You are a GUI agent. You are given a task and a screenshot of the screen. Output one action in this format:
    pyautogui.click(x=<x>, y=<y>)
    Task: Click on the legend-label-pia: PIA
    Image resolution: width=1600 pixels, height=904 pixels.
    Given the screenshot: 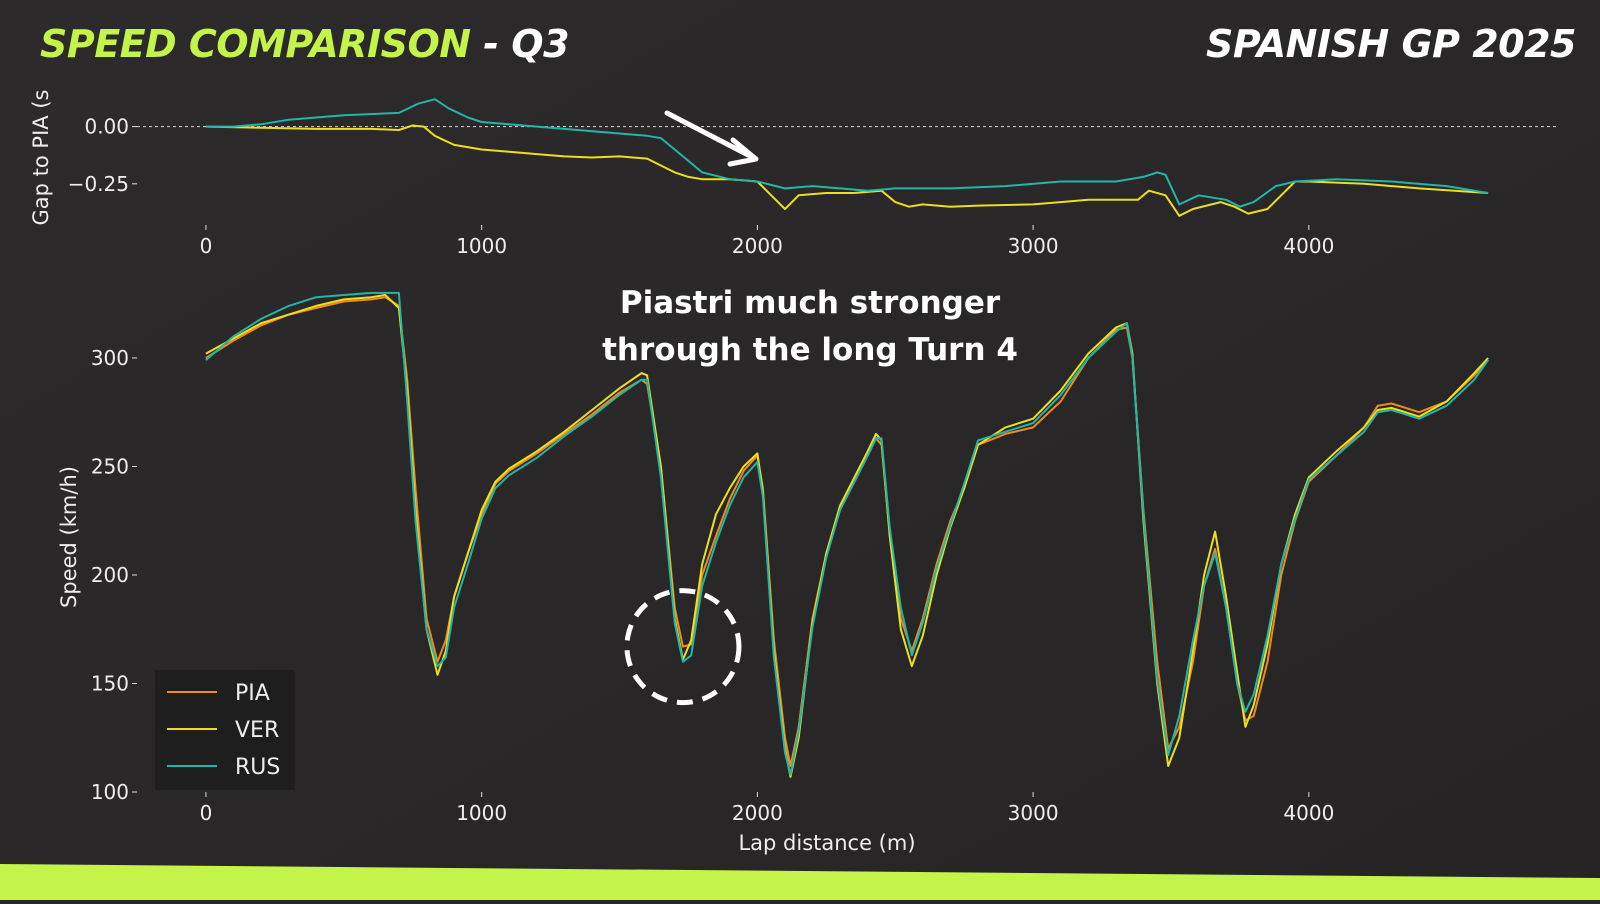 What is the action you would take?
    pyautogui.click(x=252, y=693)
    